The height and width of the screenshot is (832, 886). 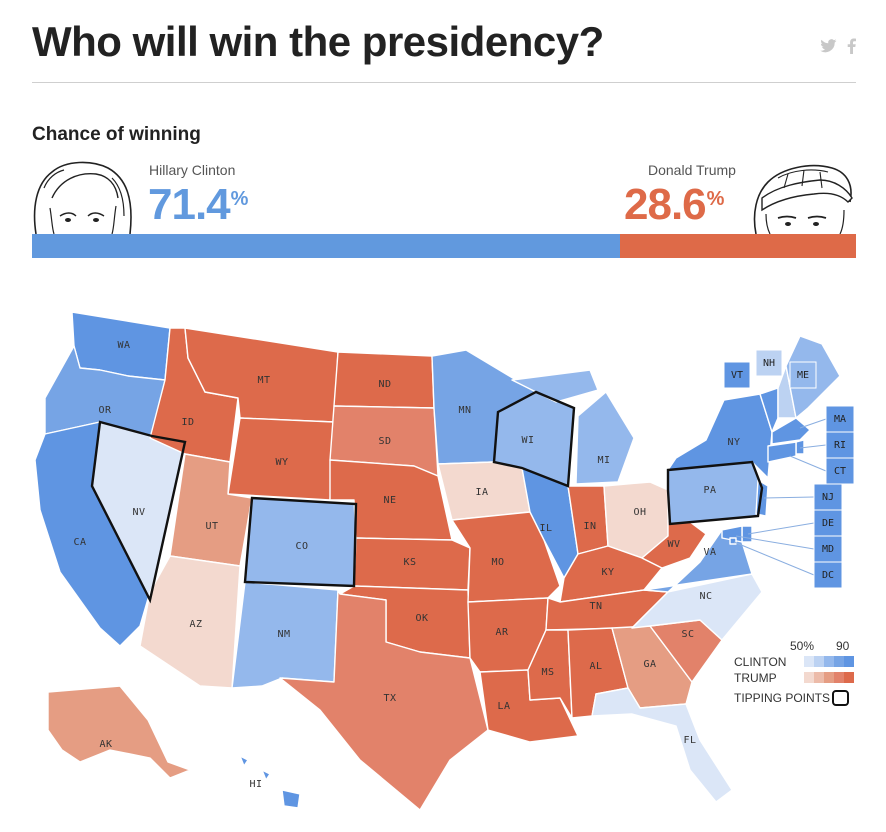 I want to click on tipping-outline-co, so click(x=300, y=542).